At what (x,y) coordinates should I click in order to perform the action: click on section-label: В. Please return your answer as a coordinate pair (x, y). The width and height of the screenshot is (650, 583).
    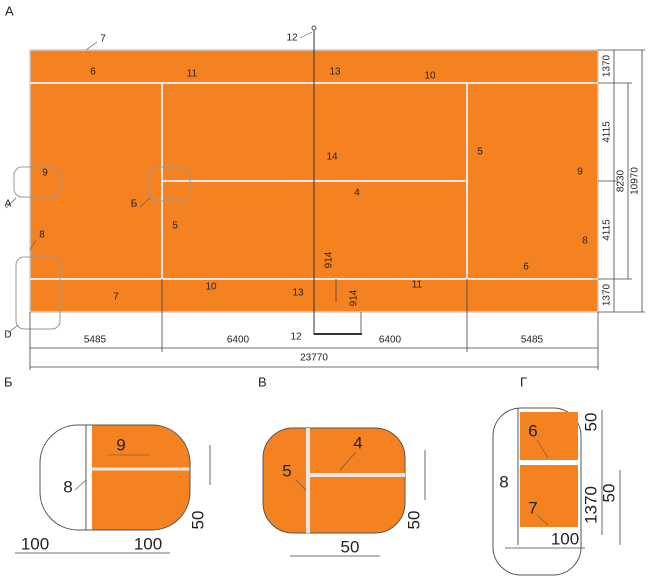
    Looking at the image, I should click on (262, 381).